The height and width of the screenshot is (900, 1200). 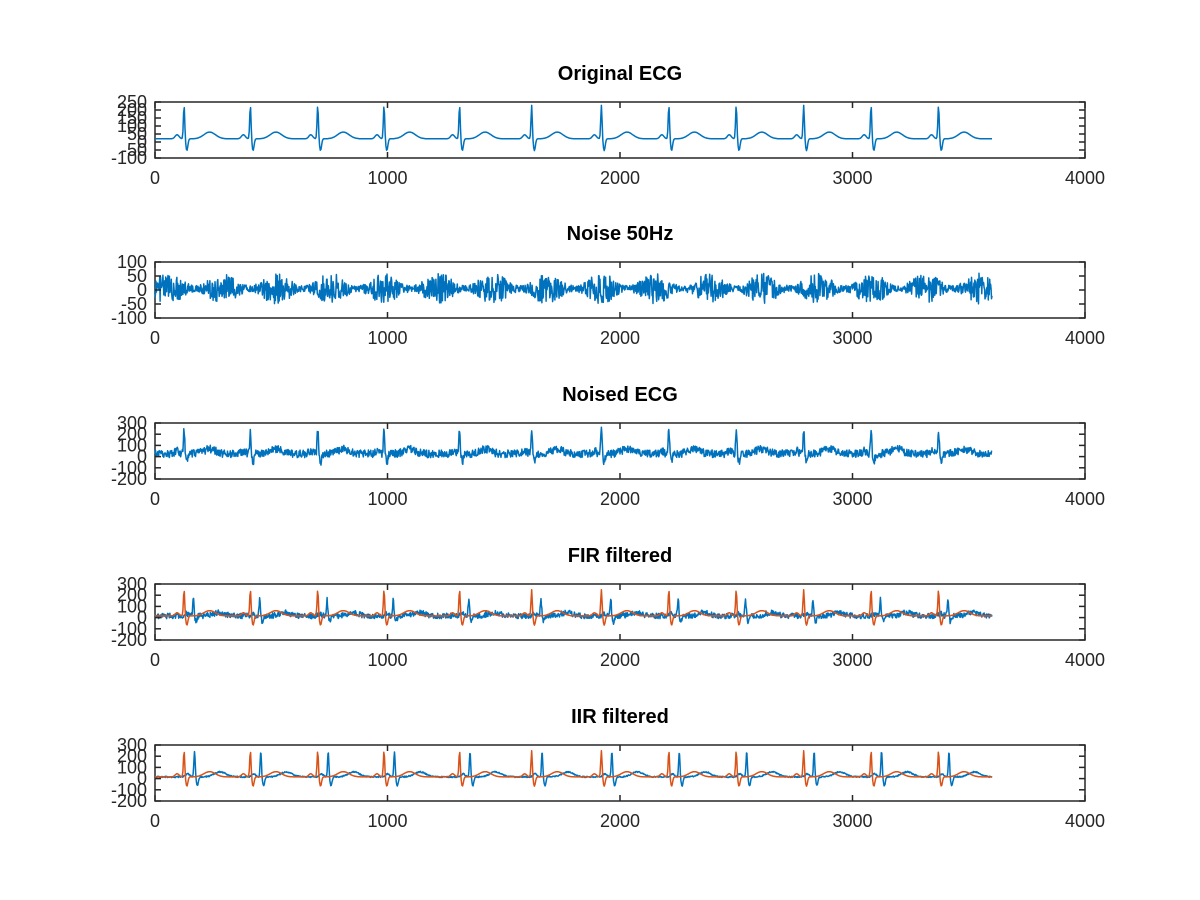 What do you see at coordinates (620, 74) in the screenshot?
I see `subplot-title: Original ECG` at bounding box center [620, 74].